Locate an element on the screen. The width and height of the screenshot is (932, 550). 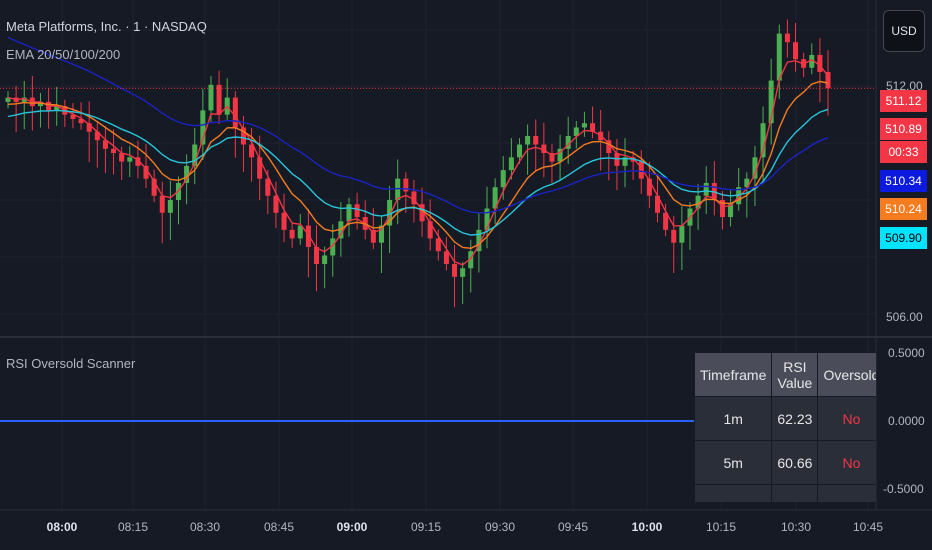
table-row: 15m 54.47 No is located at coordinates (785, 493).